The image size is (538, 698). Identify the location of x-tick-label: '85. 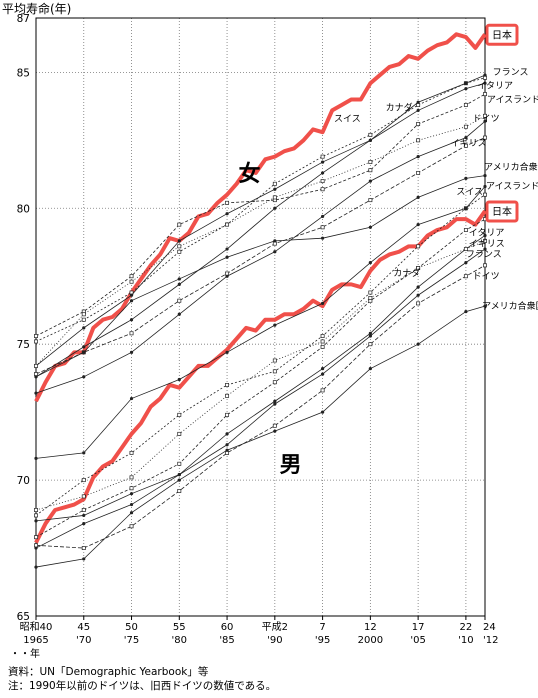
(226, 640).